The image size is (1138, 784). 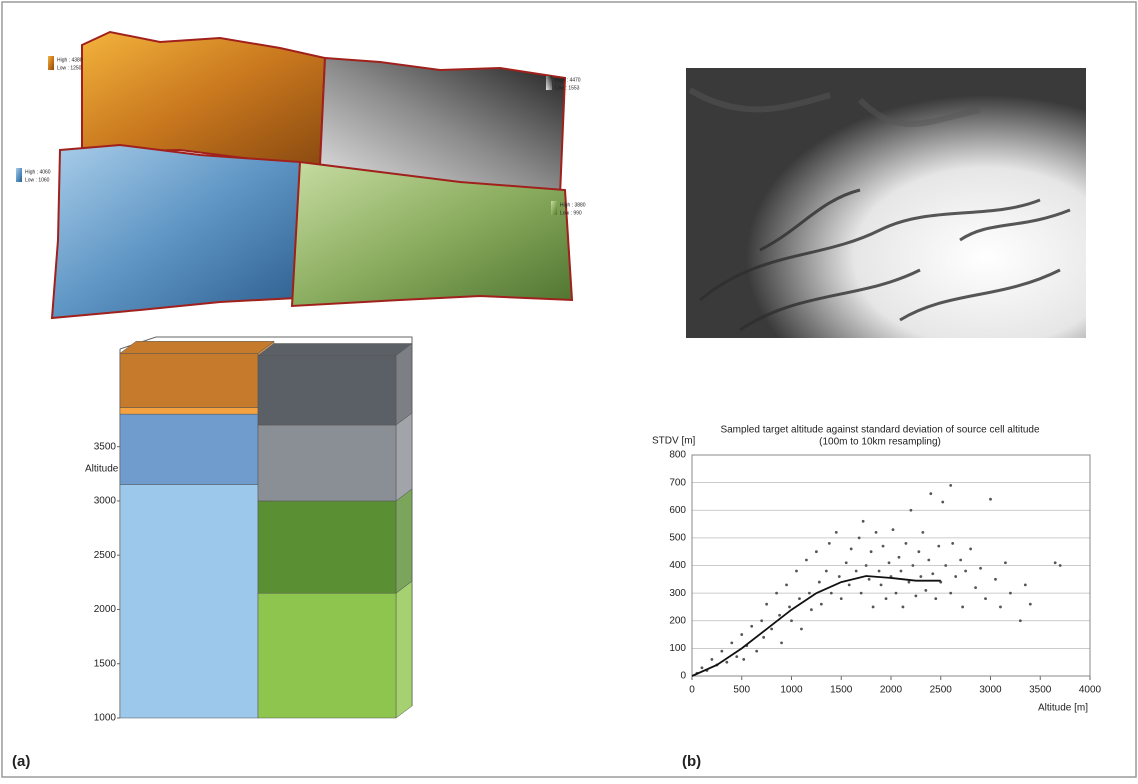 I want to click on x-tick-label: 3000, so click(x=990, y=690).